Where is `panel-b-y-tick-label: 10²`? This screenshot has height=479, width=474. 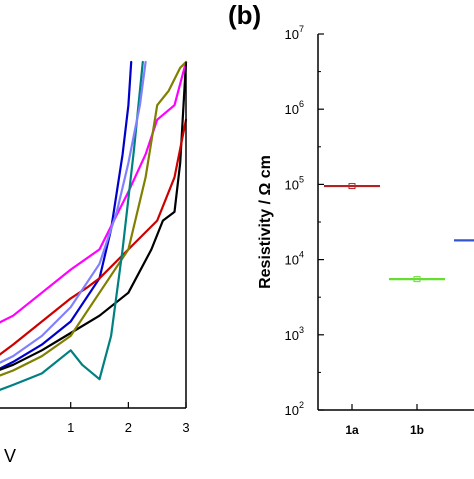
panel-b-y-tick-label: 10² is located at coordinates (294, 409).